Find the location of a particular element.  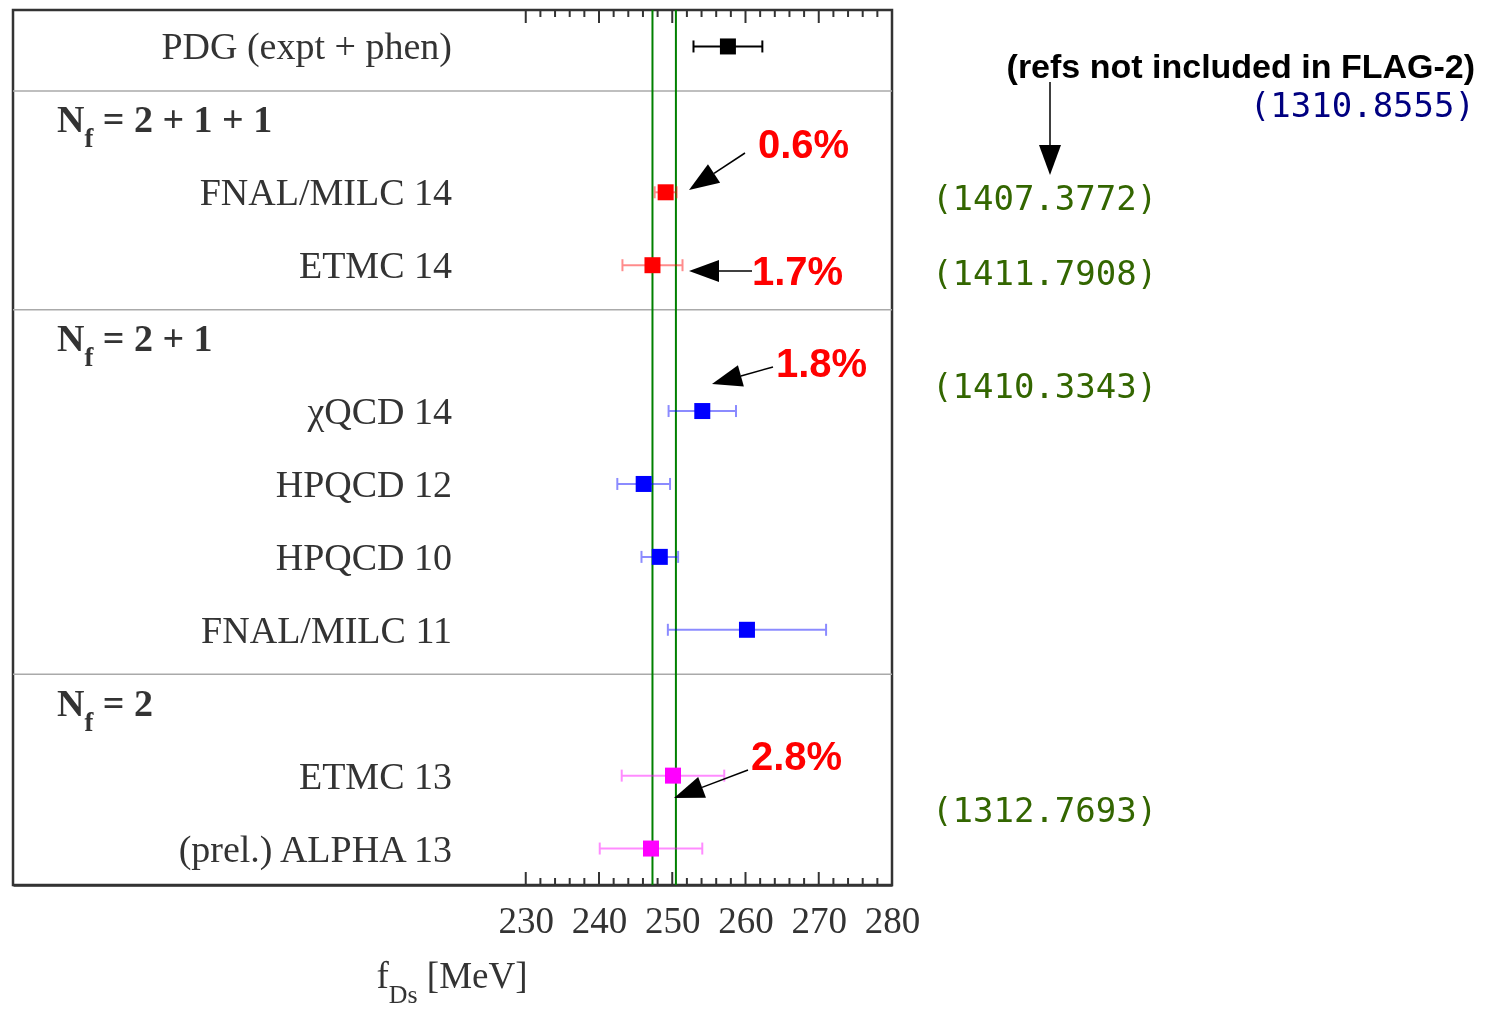

y-tick-label: HPQCD 10 is located at coordinates (363, 556).